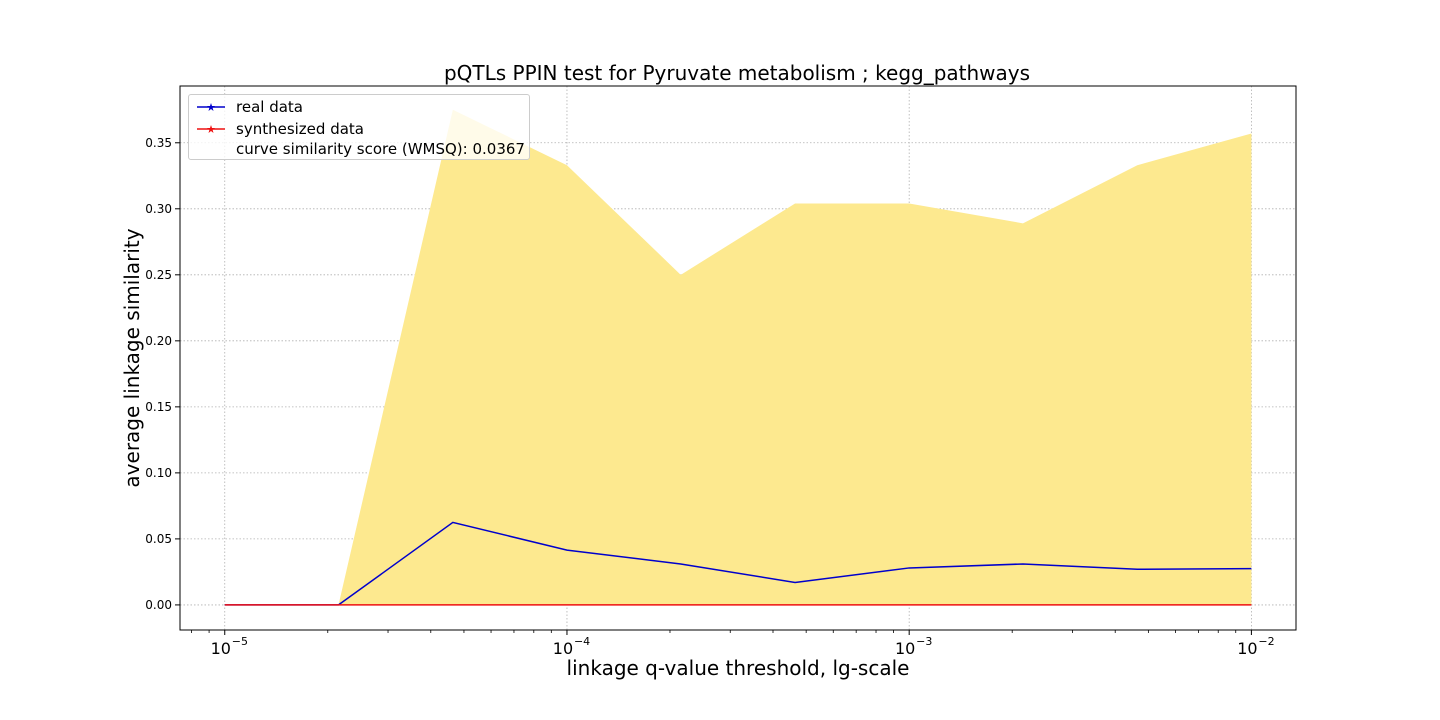 The width and height of the screenshot is (1440, 720). What do you see at coordinates (221, 648) in the screenshot?
I see `x-tick-label-0: 10` at bounding box center [221, 648].